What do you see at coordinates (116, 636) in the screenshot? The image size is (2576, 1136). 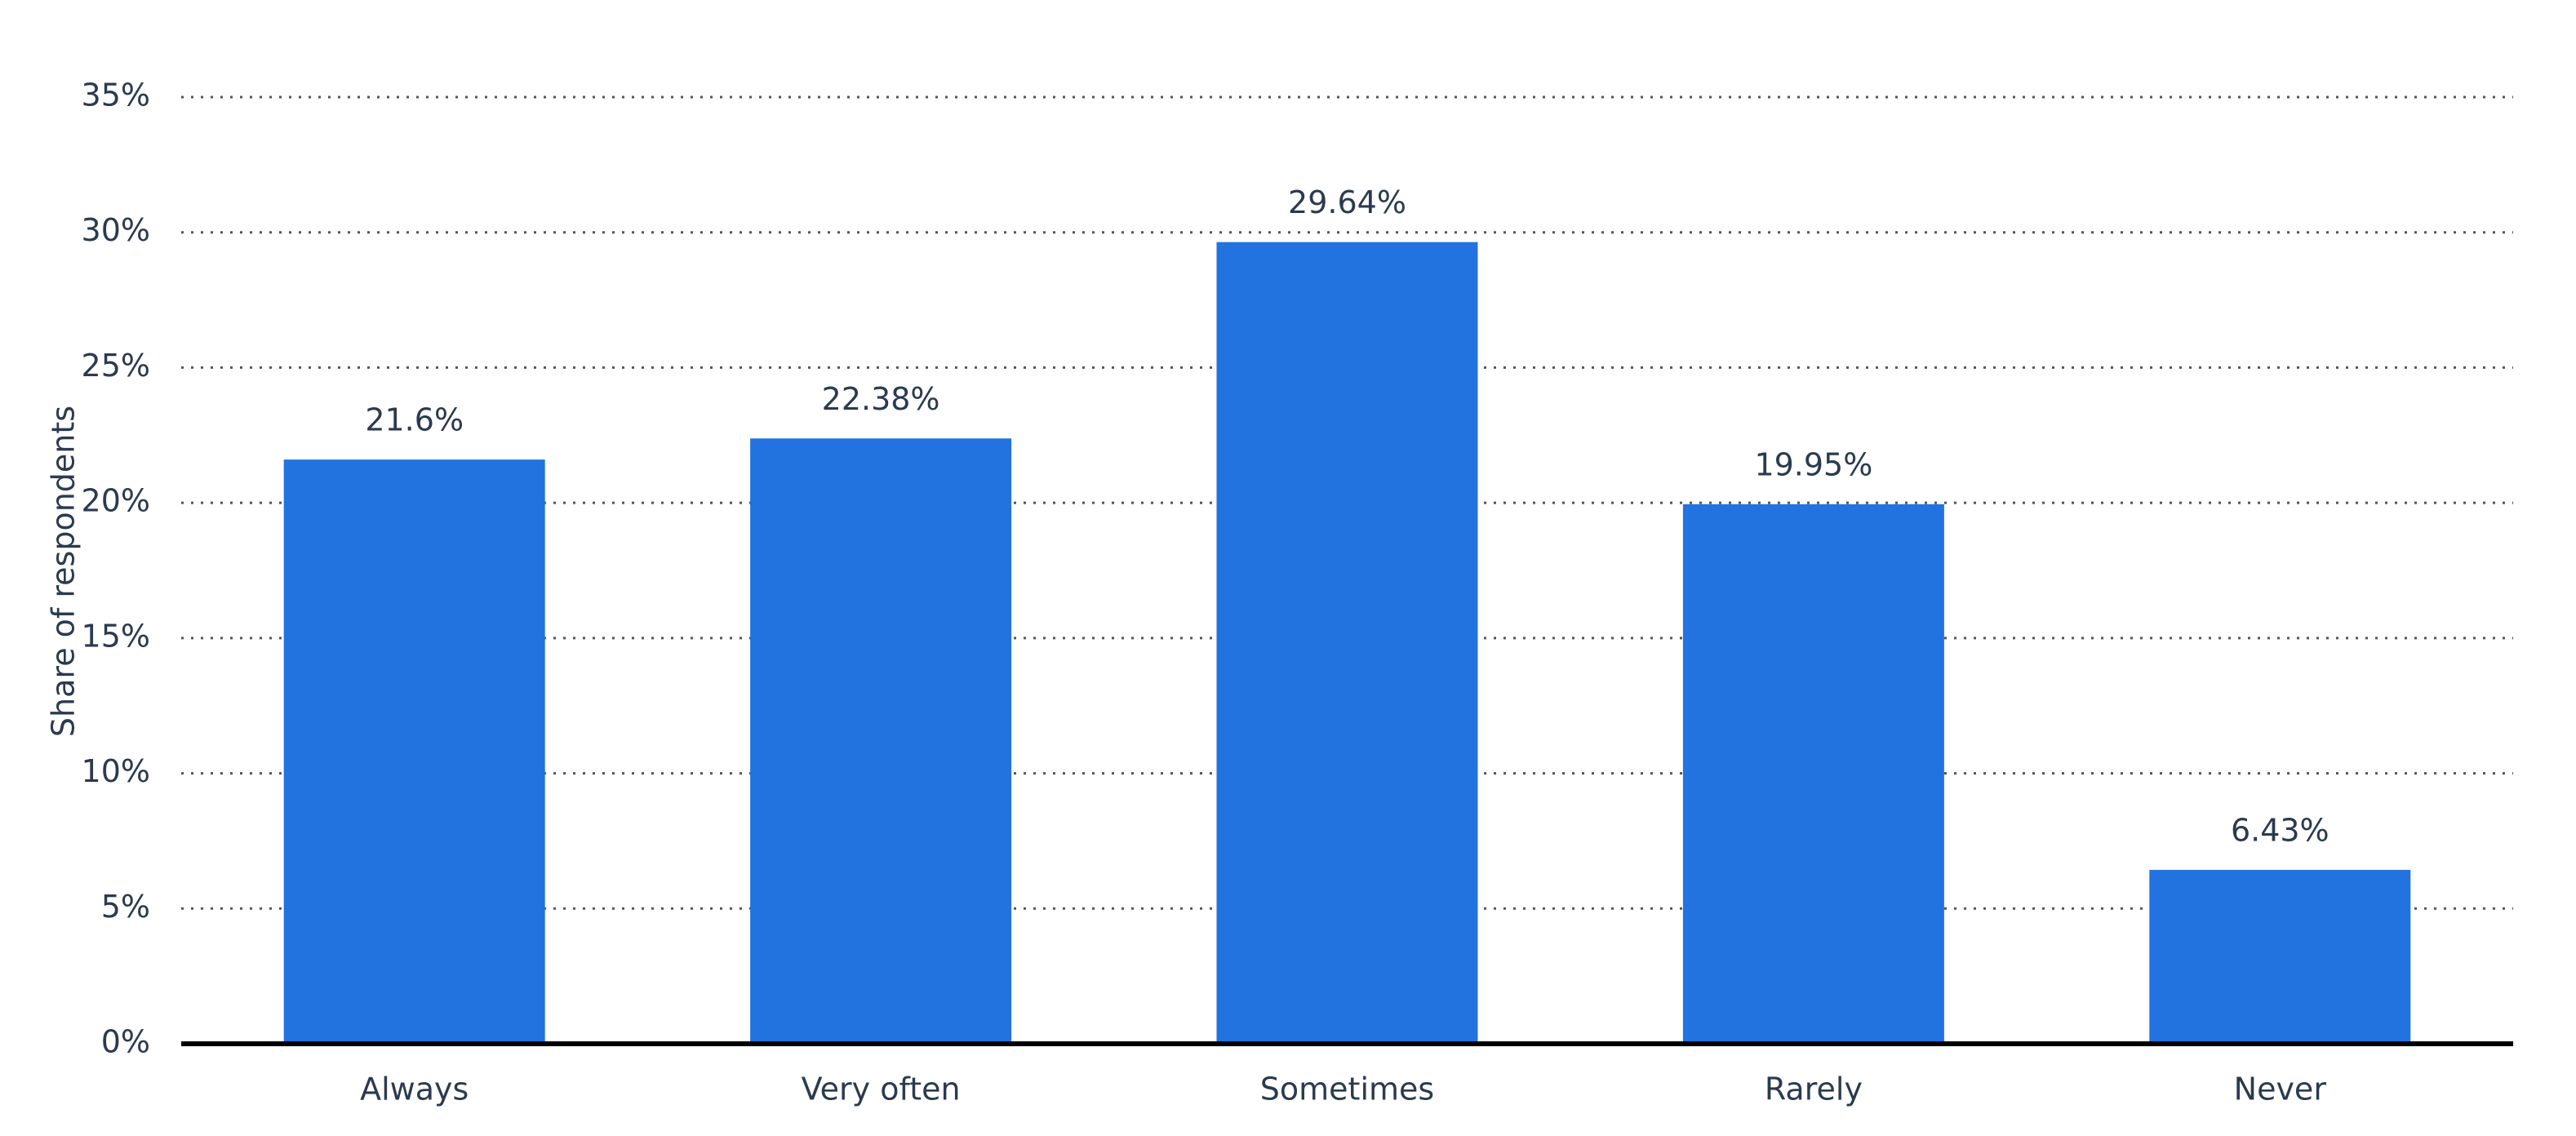 I see `y-tick-label: 15%` at bounding box center [116, 636].